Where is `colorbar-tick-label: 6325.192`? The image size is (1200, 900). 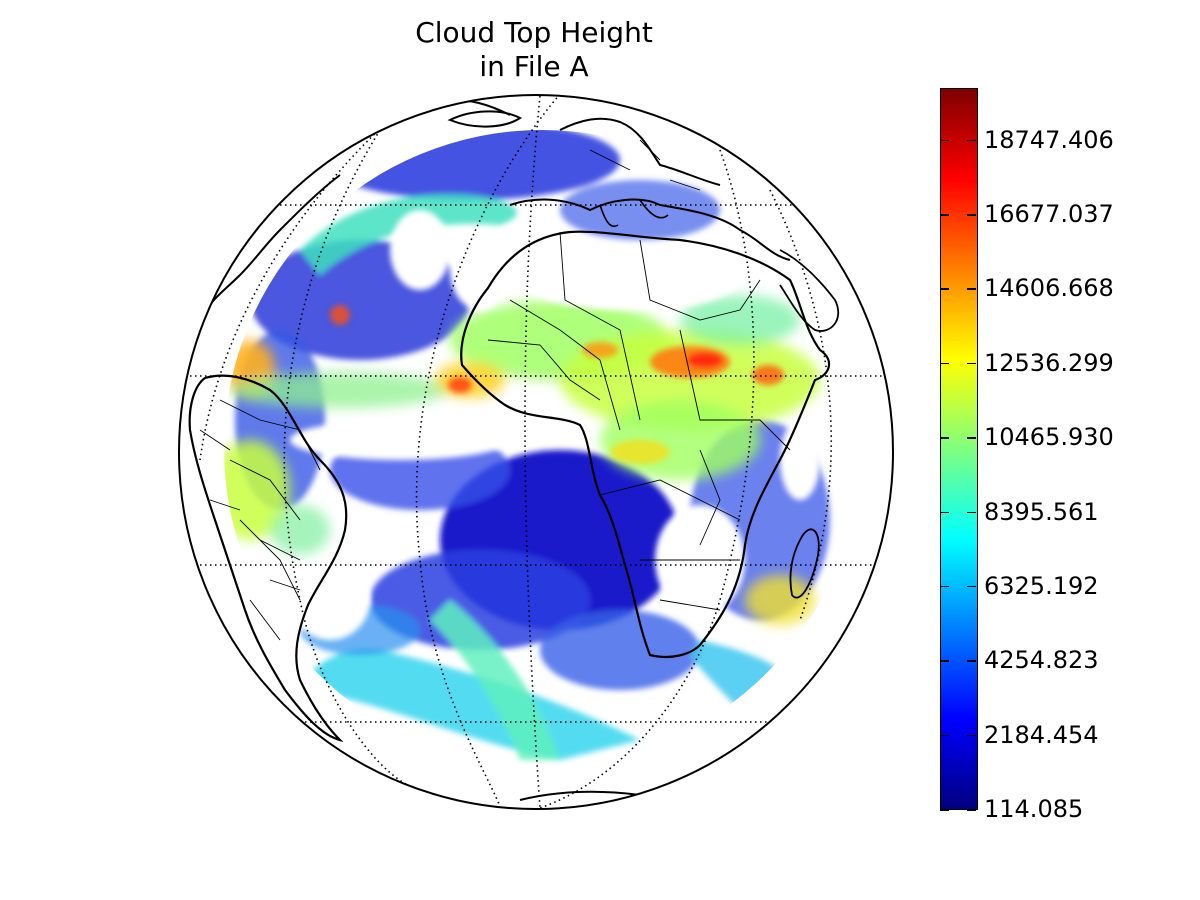
colorbar-tick-label: 6325.192 is located at coordinates (1041, 585).